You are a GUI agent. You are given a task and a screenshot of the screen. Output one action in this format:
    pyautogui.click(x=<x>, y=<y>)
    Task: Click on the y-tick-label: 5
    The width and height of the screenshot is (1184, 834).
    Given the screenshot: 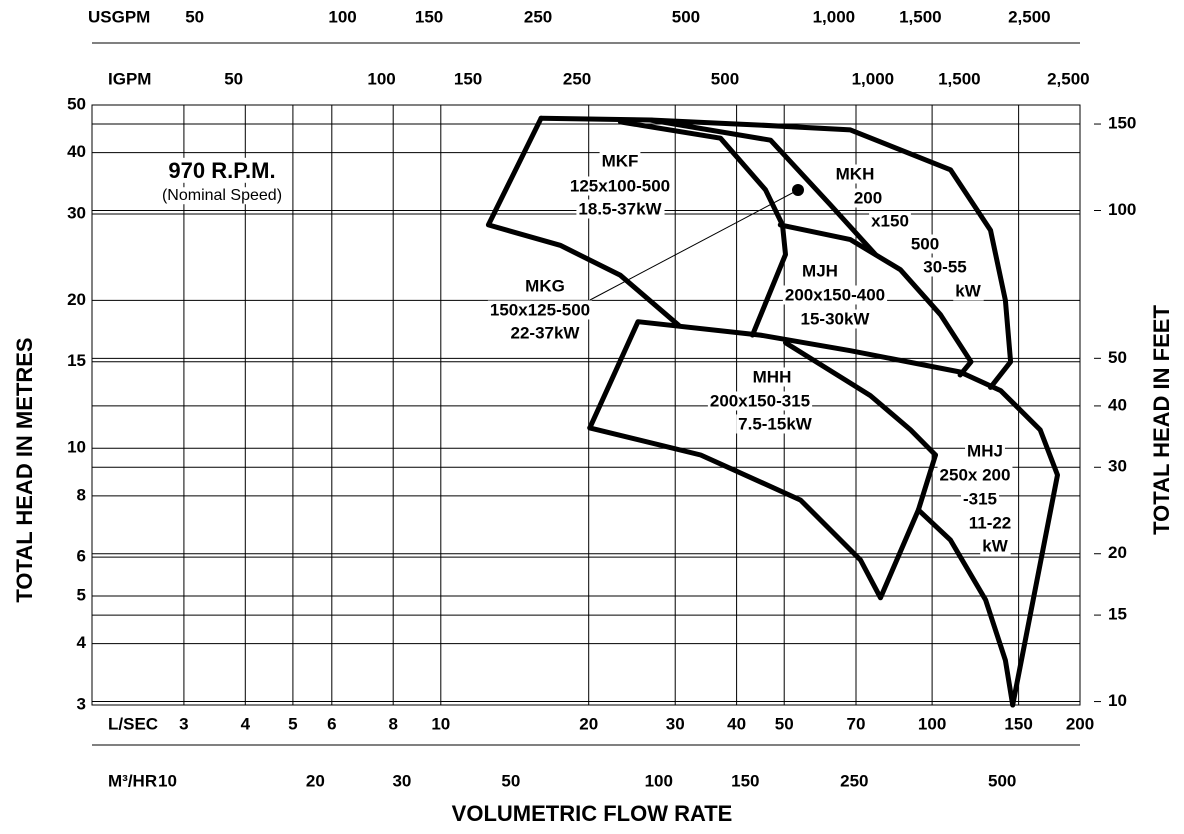 What is the action you would take?
    pyautogui.click(x=81, y=595)
    